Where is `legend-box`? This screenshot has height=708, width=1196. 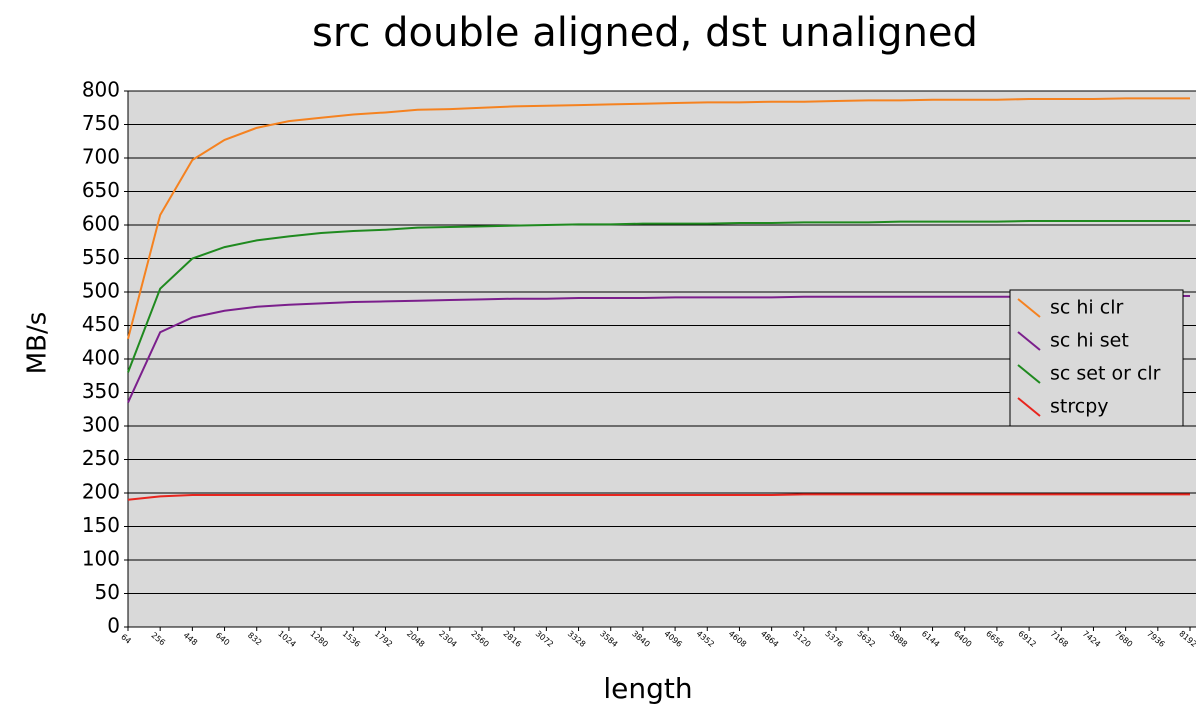 legend-box is located at coordinates (1096, 358).